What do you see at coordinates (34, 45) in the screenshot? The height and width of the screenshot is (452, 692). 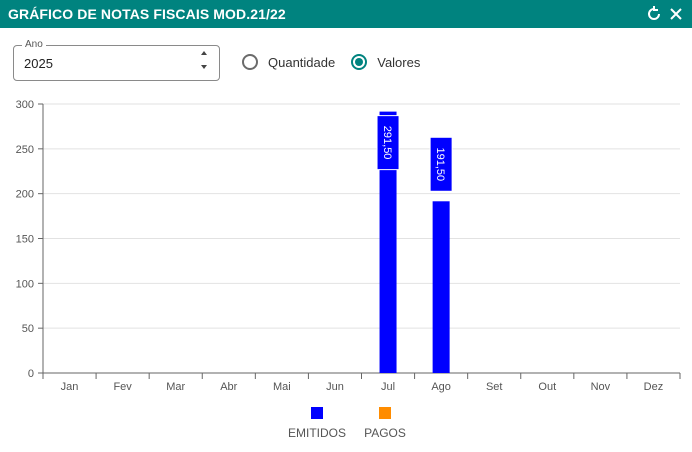 I see `year-field-label: Ano` at bounding box center [34, 45].